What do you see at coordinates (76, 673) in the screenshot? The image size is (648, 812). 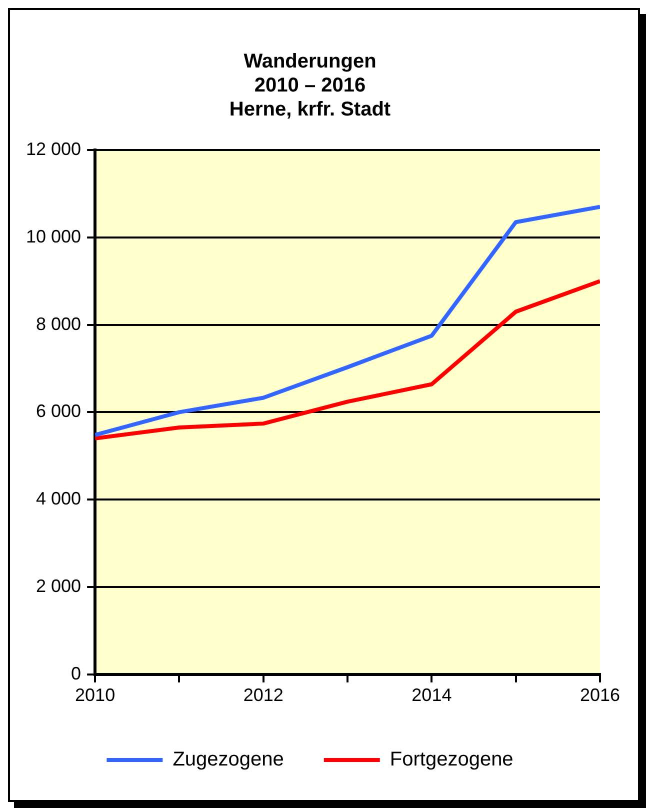 I see `y-tick-label: 0` at bounding box center [76, 673].